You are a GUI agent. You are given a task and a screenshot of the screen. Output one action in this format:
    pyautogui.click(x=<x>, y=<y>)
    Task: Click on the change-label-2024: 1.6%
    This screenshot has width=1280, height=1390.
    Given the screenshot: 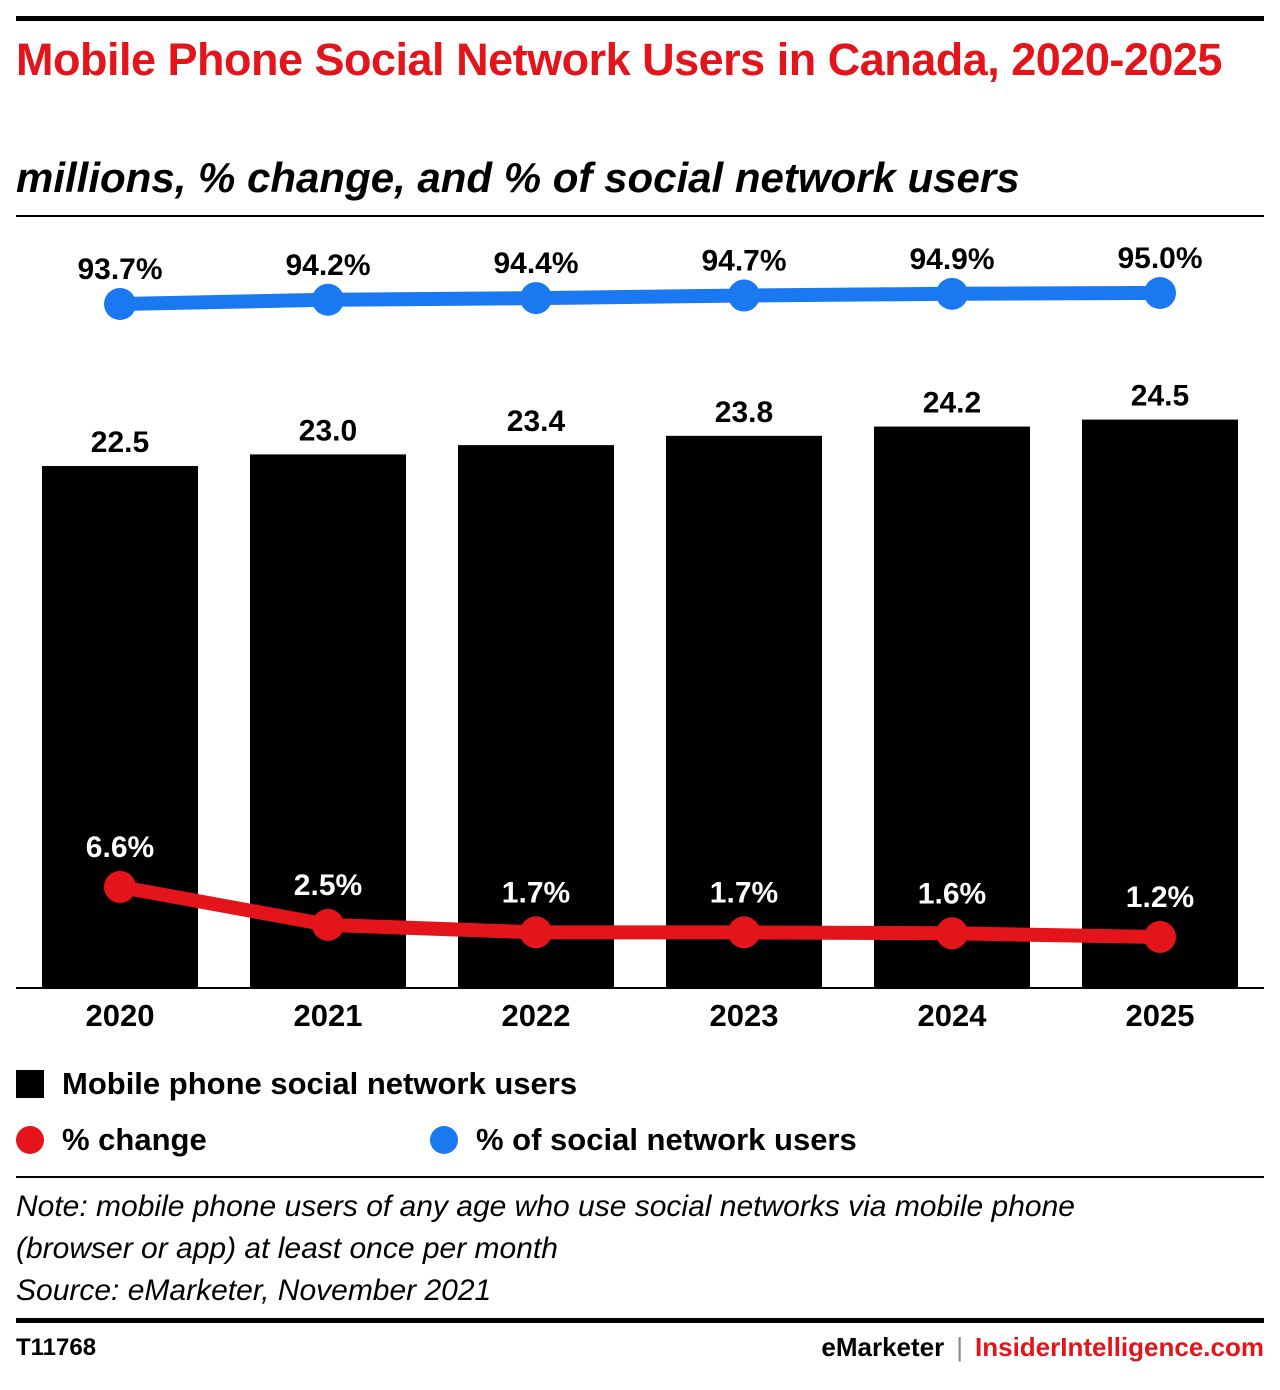 What is the action you would take?
    pyautogui.click(x=952, y=893)
    